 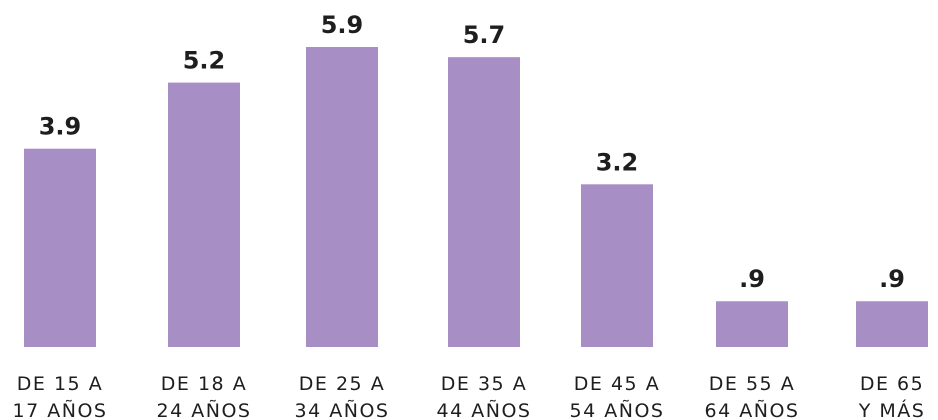 I want to click on value-label: 3.9, so click(x=60, y=127).